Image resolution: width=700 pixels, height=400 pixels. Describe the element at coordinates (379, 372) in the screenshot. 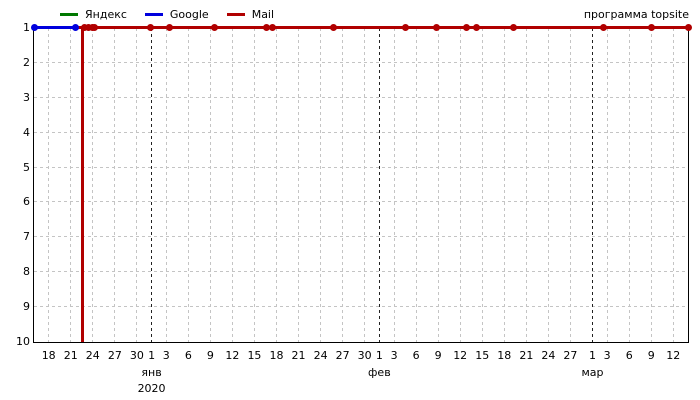

I see `month-label: фев` at that location.